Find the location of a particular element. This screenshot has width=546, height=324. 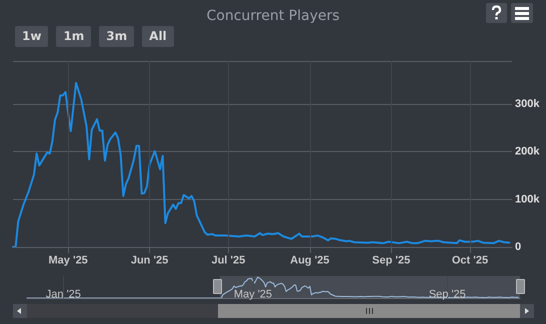

y-tick-label: 0 is located at coordinates (518, 247).